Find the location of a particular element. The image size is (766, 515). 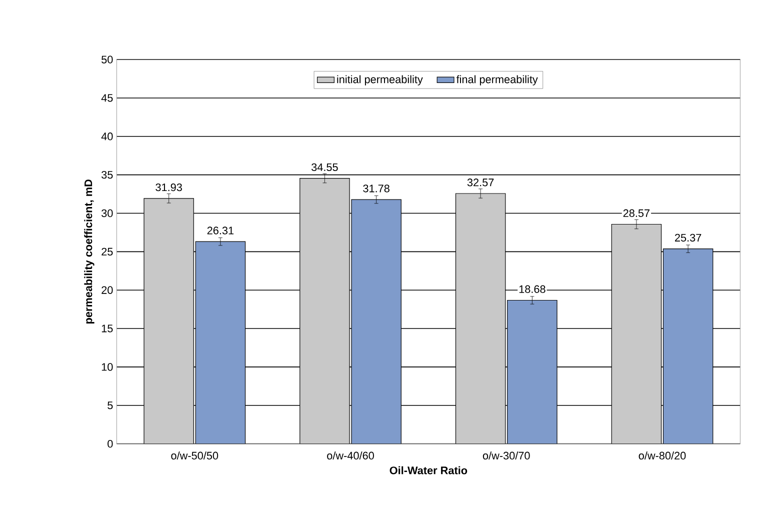

y-tick-label: 40 is located at coordinates (107, 136).